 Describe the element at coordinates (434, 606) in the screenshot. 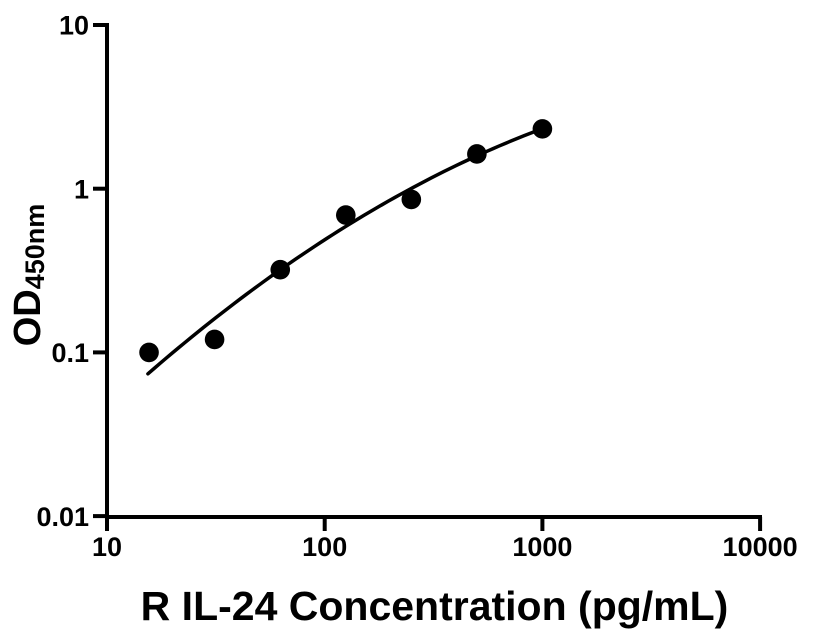

I see `x-axis-title: R IL-24 Concentration (pg/mL)` at that location.